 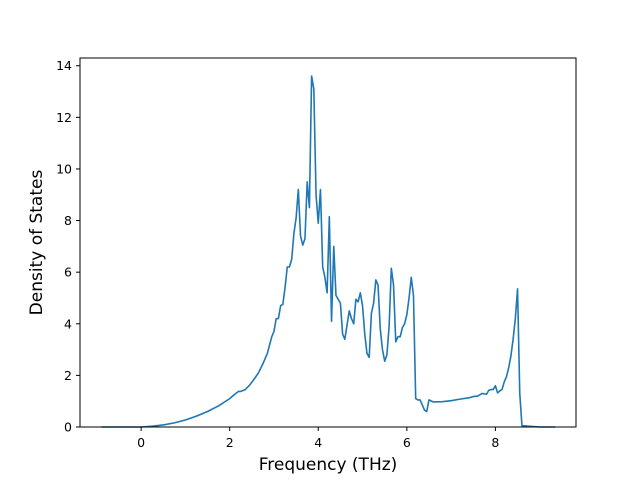 What do you see at coordinates (64, 168) in the screenshot?
I see `y-tick-label: 10` at bounding box center [64, 168].